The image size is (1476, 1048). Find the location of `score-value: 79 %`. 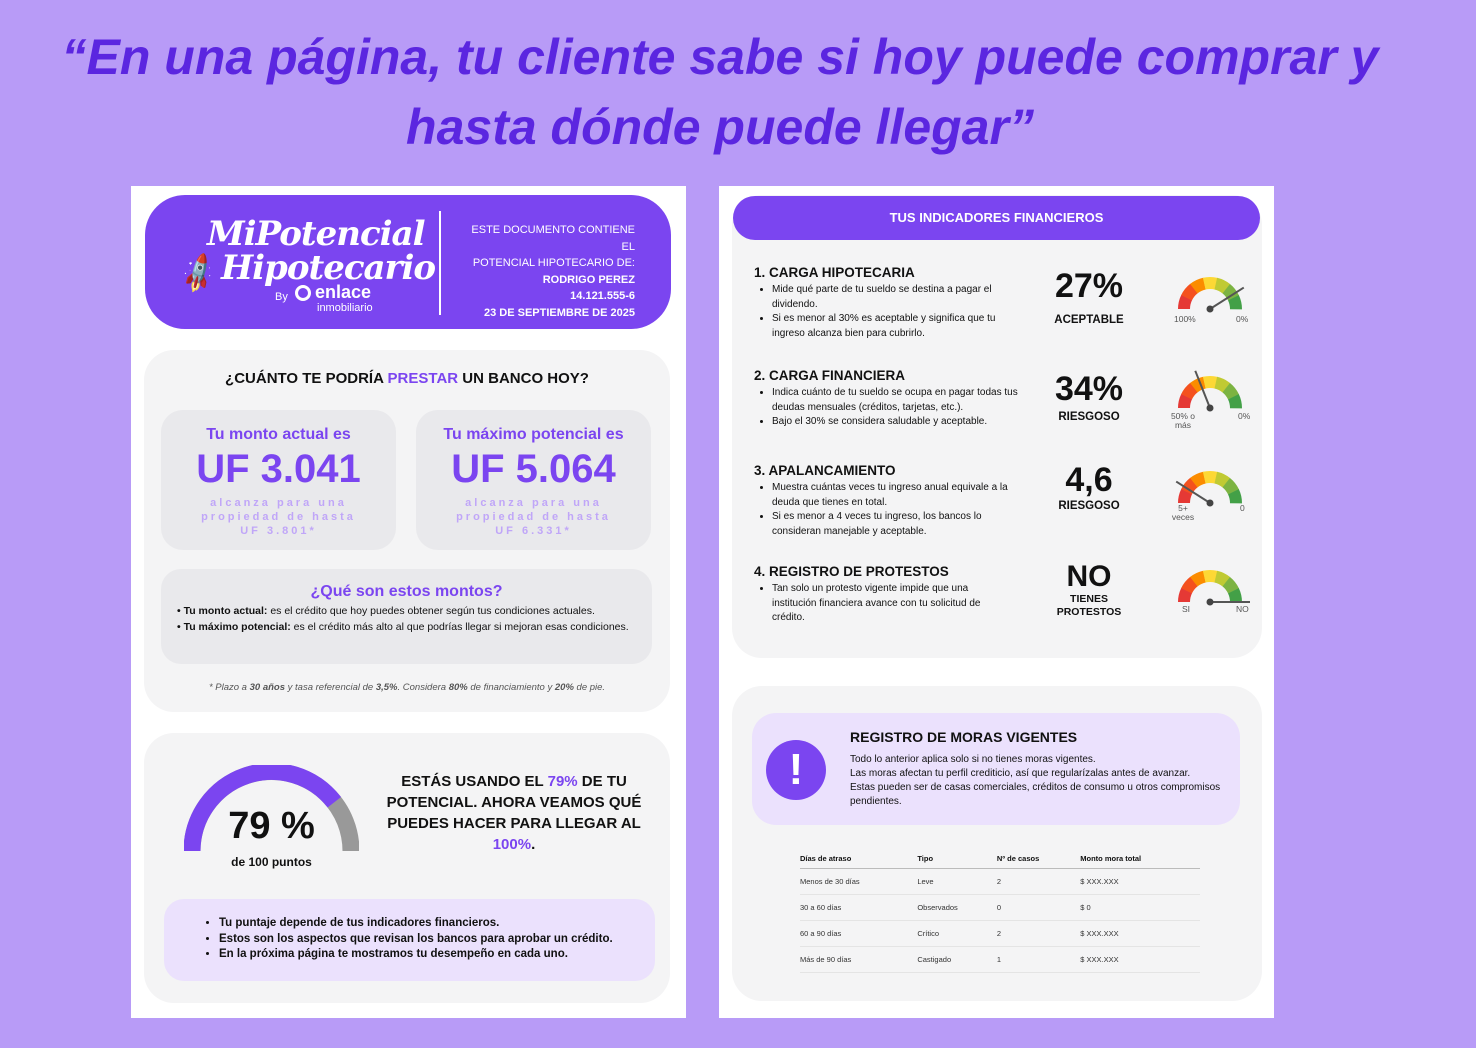

score-value: 79 % is located at coordinates (271, 826).